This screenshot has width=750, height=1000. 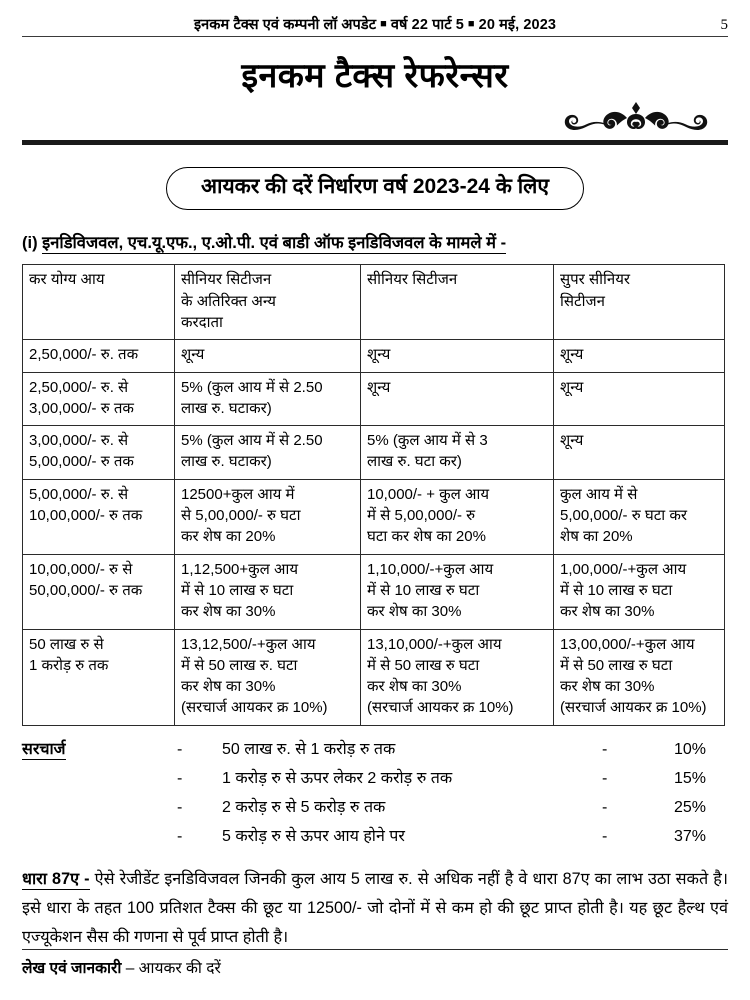 I want to click on section-87a-lead: धारा 87ए -, so click(x=56, y=880).